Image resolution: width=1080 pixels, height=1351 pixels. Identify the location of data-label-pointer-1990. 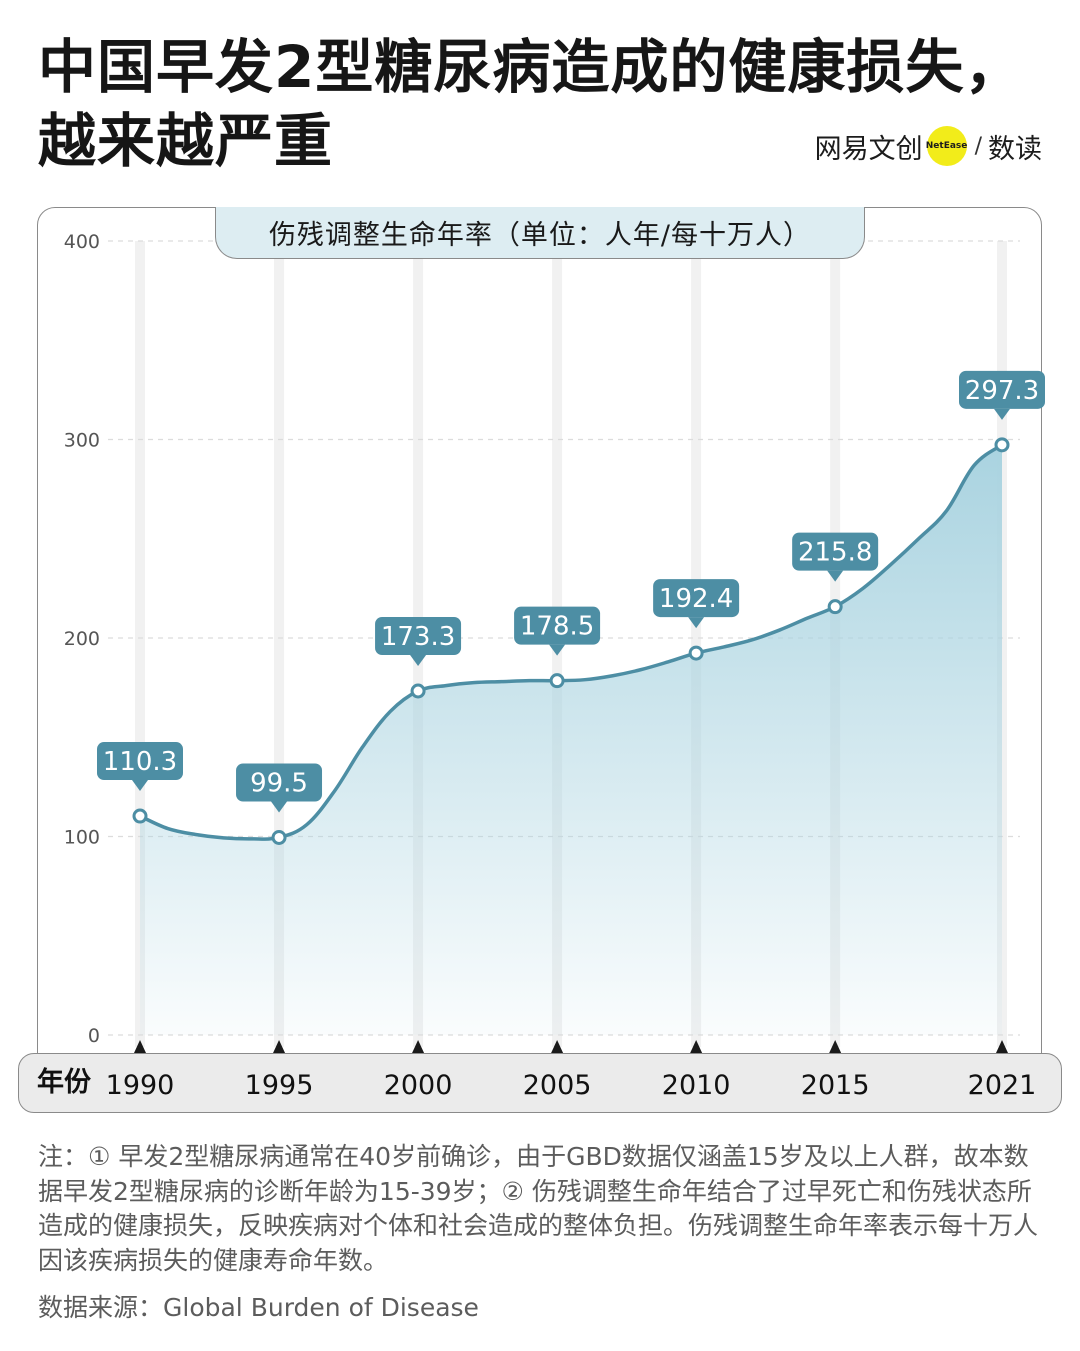
(140, 786).